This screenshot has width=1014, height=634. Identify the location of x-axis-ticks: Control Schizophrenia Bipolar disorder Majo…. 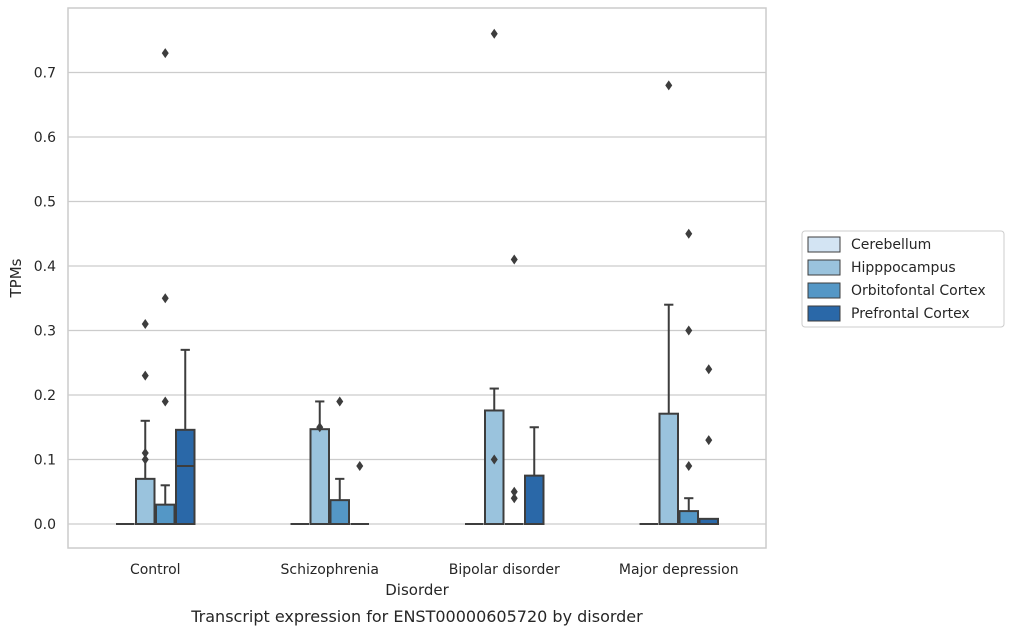
(434, 570).